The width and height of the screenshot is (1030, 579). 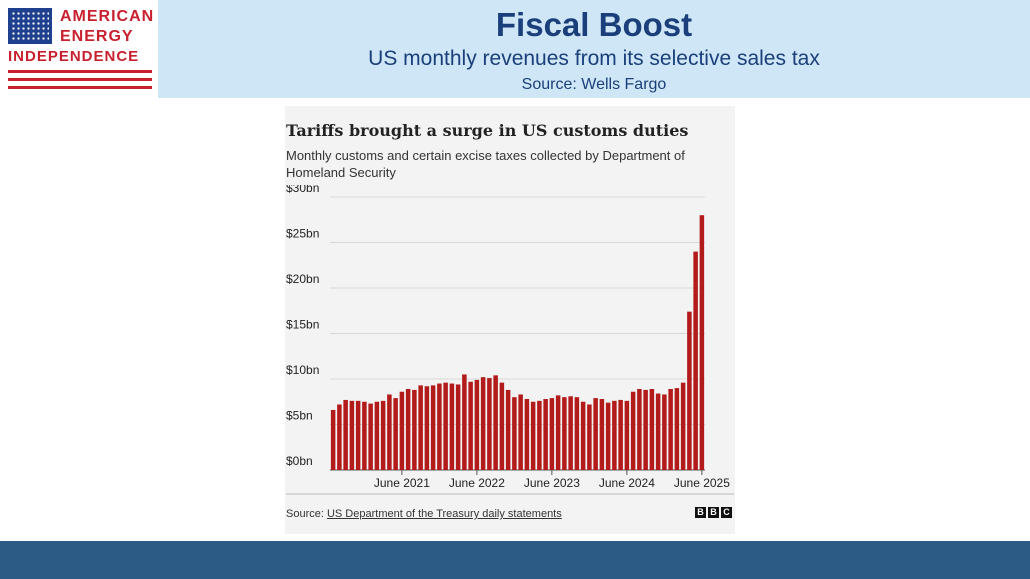 I want to click on logo-line-1: AMERICAN, so click(x=107, y=16).